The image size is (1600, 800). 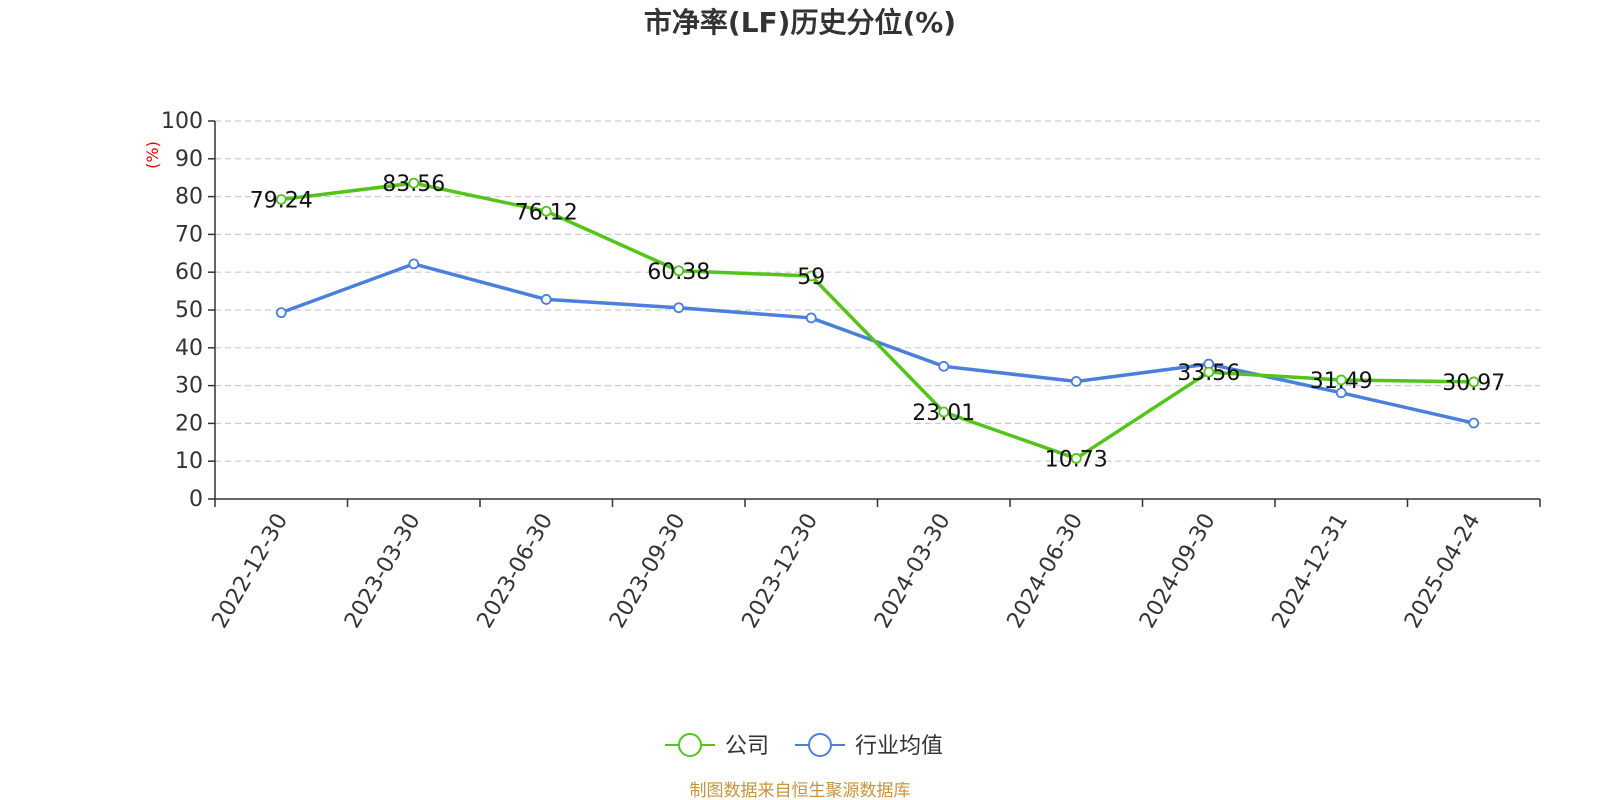 I want to click on legend-label: 公司, so click(x=747, y=746).